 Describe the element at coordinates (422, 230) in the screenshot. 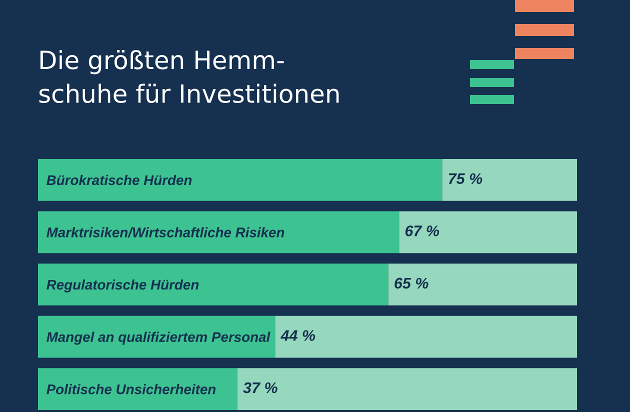

I see `data-label: 67 %` at that location.